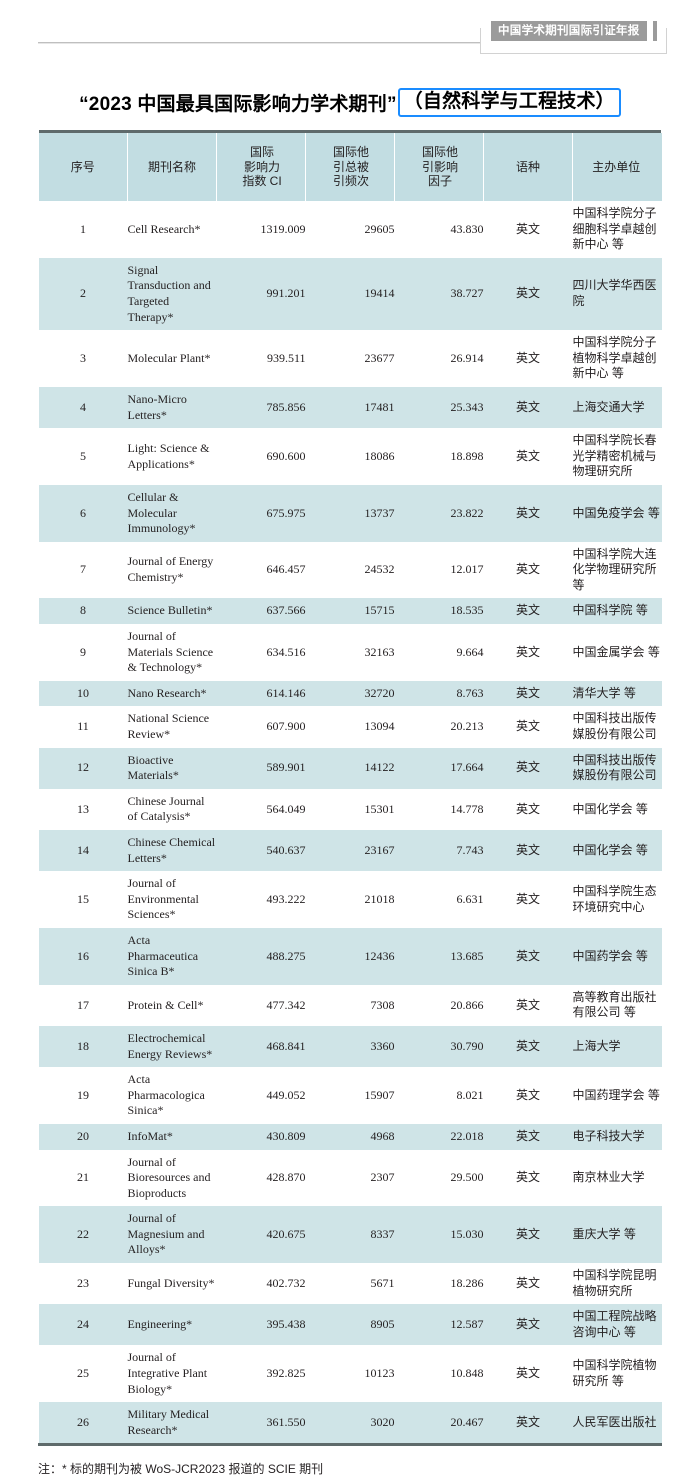 The image size is (700, 1477). I want to click on running-head-label: 中国学术期刊国际引证年报, so click(569, 31).